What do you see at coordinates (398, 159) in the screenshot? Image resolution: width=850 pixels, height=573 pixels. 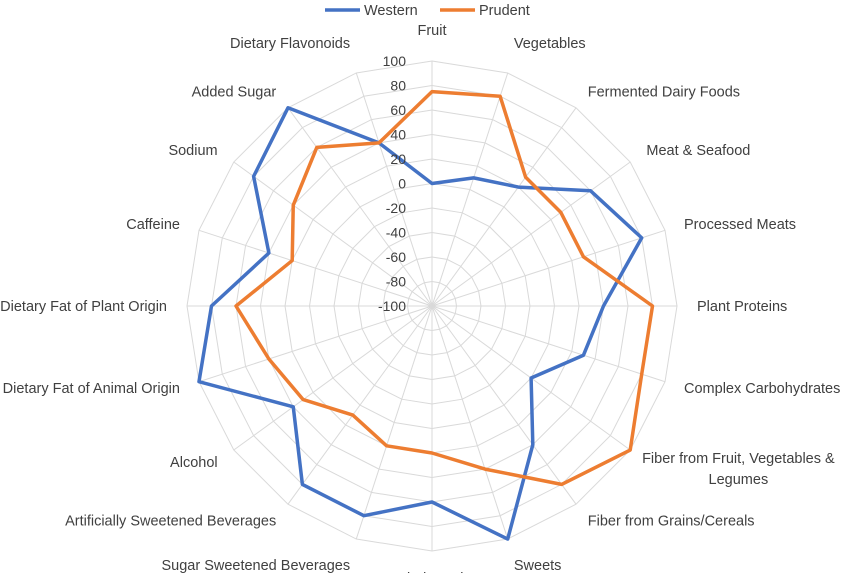 I see `tick-label: 20` at bounding box center [398, 159].